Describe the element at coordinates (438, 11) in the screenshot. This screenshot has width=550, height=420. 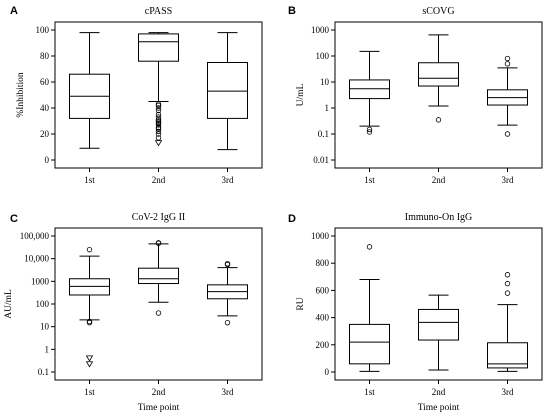
I see `chart-title: sCOVG` at that location.